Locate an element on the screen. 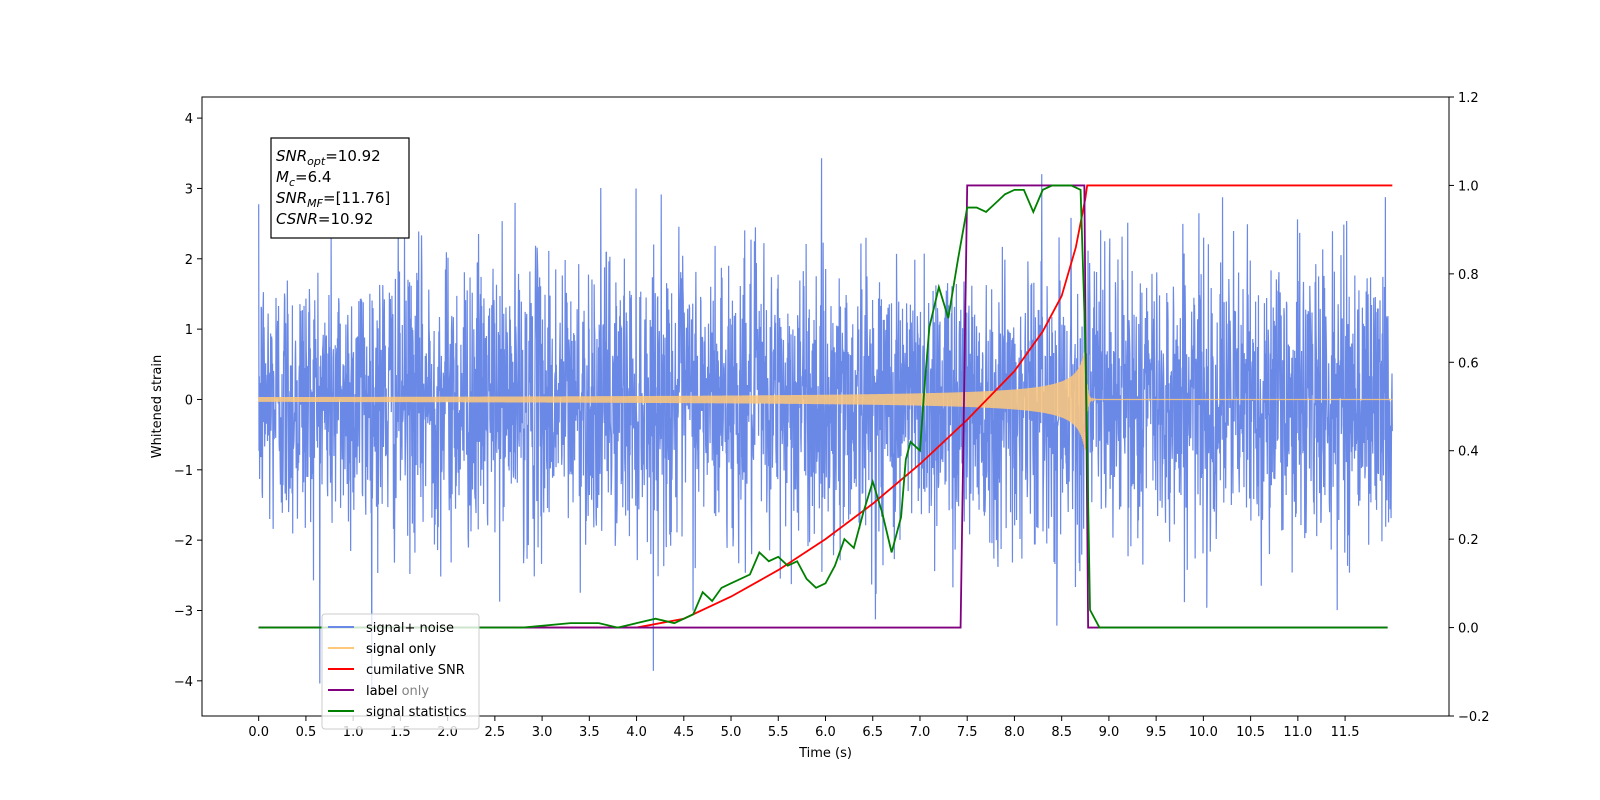  legend-label: signal only is located at coordinates (401, 649).